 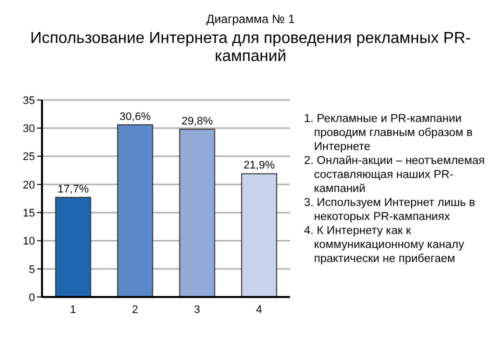 What do you see at coordinates (28, 242) in the screenshot?
I see `y-tick-label: 10` at bounding box center [28, 242].